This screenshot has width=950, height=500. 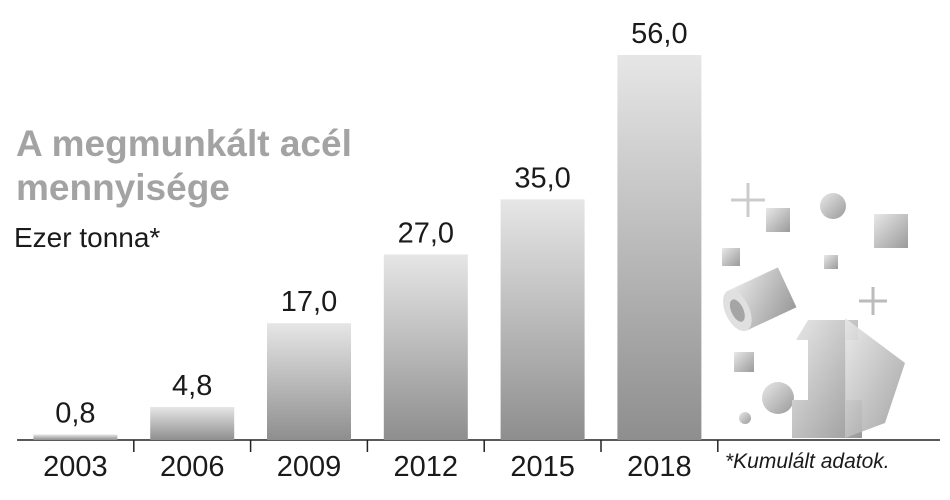 What do you see at coordinates (309, 467) in the screenshot?
I see `x-tick-label: 2009` at bounding box center [309, 467].